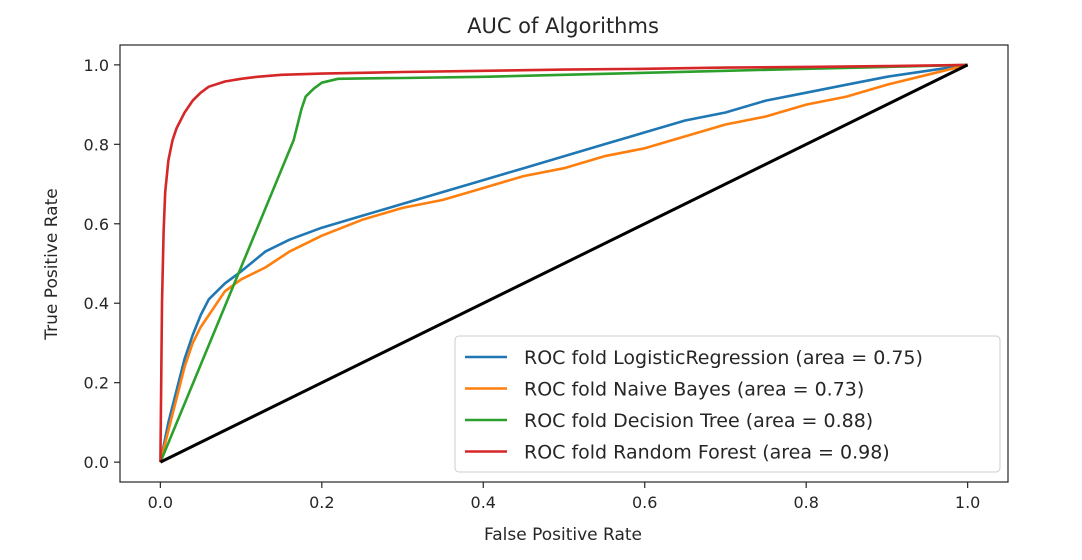 The image size is (1082, 560). What do you see at coordinates (727, 404) in the screenshot?
I see `legend-box` at bounding box center [727, 404].